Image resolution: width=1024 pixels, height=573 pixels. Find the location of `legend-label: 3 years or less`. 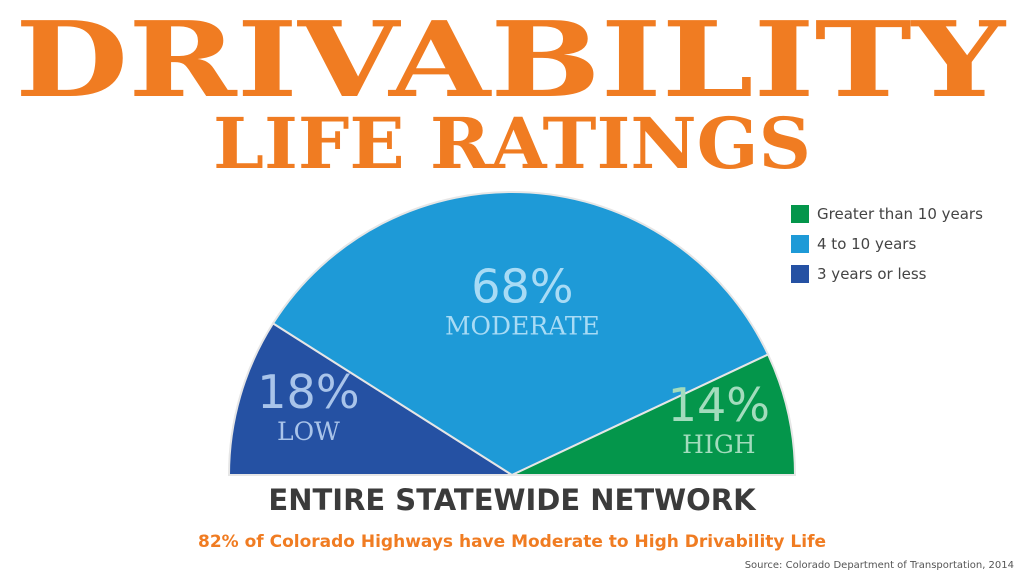

legend-label: 3 years or less is located at coordinates (872, 274).